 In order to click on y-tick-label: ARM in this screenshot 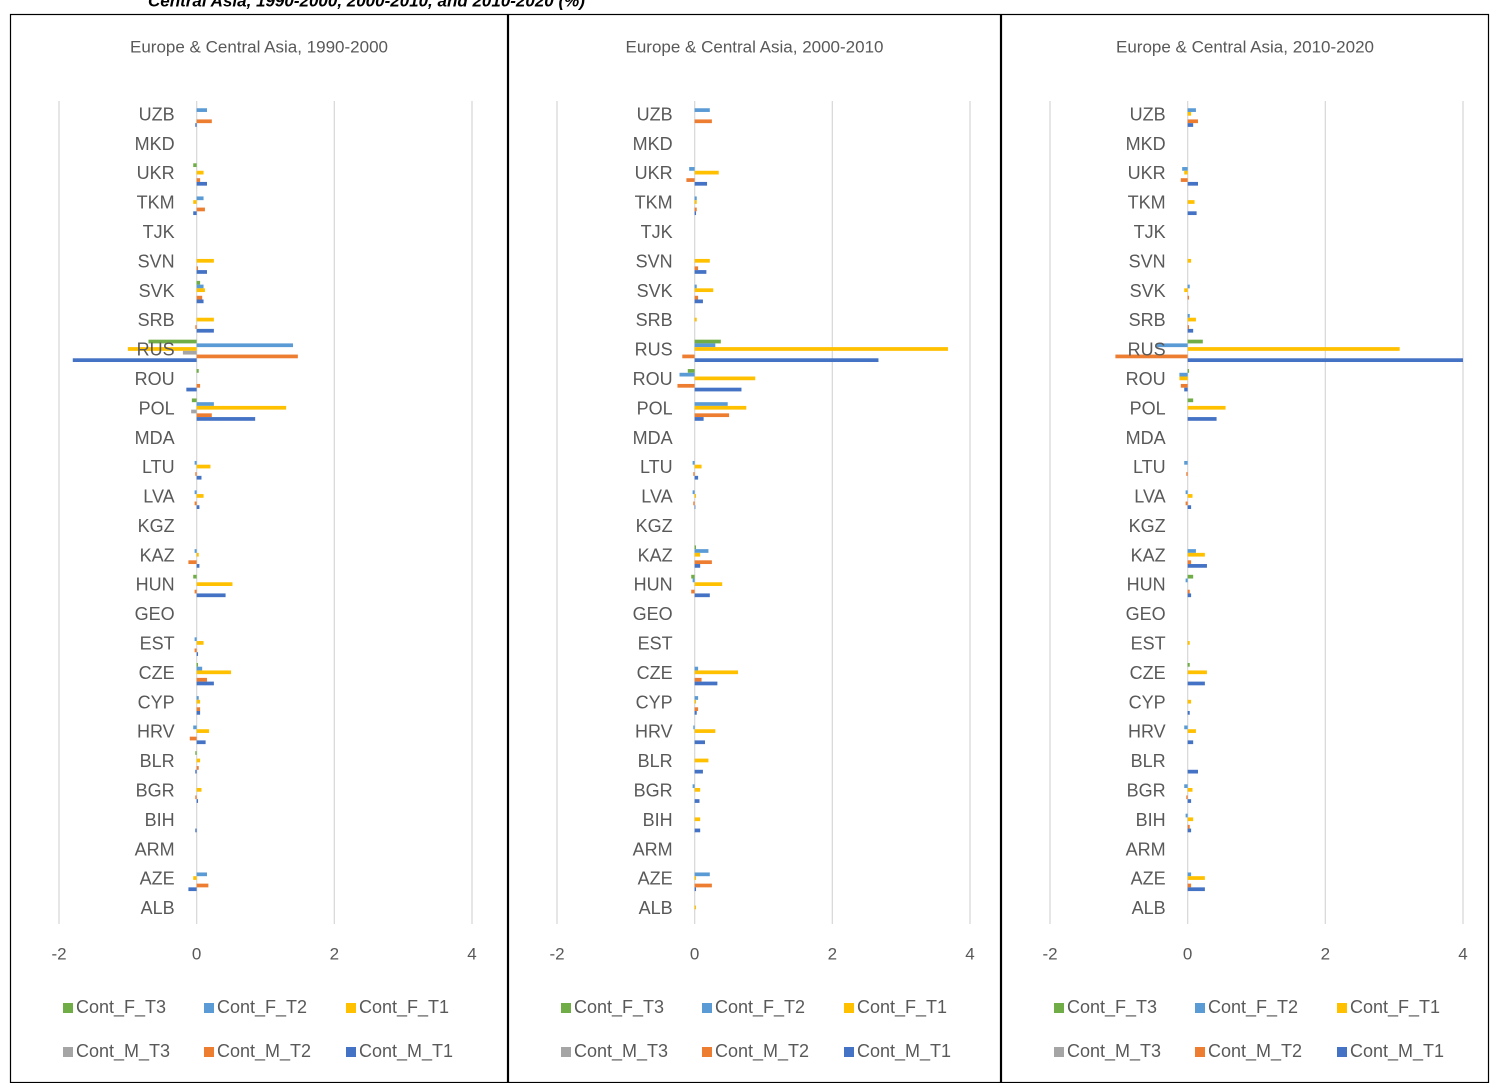, I will do `click(155, 849)`.